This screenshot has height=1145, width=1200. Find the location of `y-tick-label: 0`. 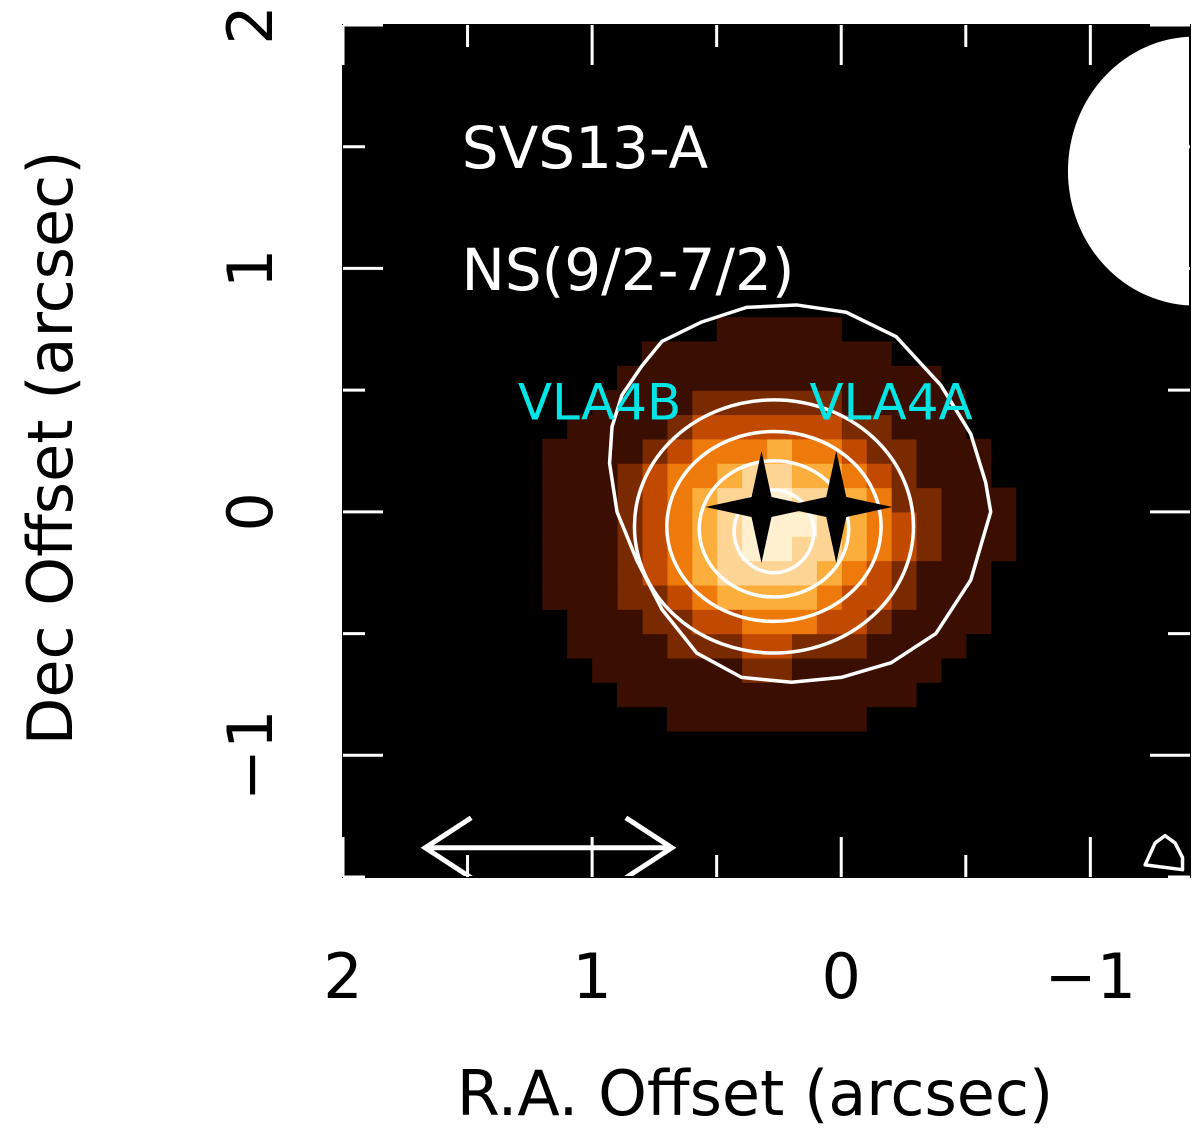

y-tick-label: 0 is located at coordinates (250, 511).